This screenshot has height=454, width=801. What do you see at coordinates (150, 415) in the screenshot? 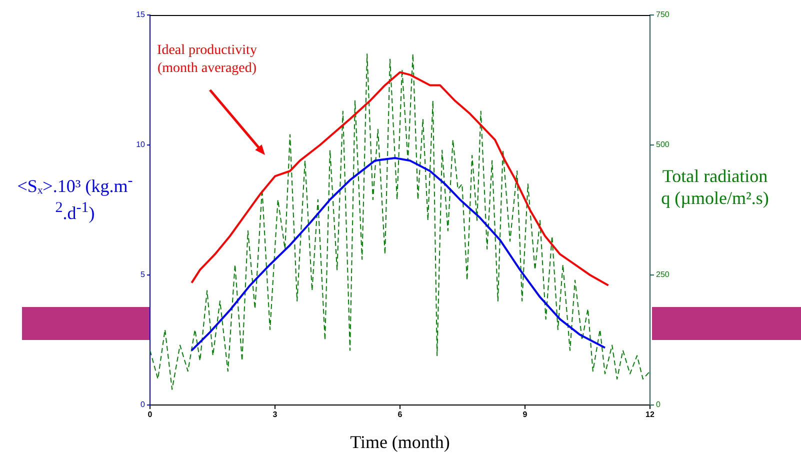
I see `x-tick-label: 0` at bounding box center [150, 415].